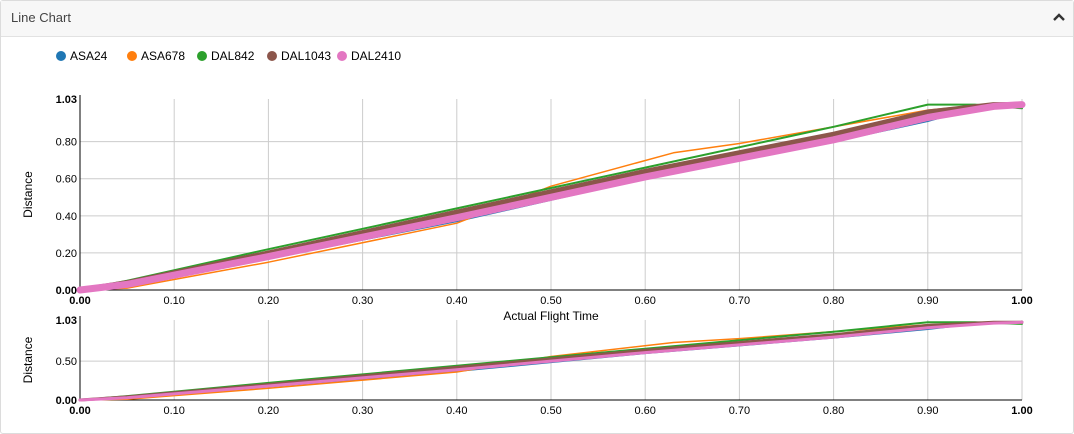 This screenshot has width=1074, height=434. I want to click on legend-label: DAL842, so click(233, 56).